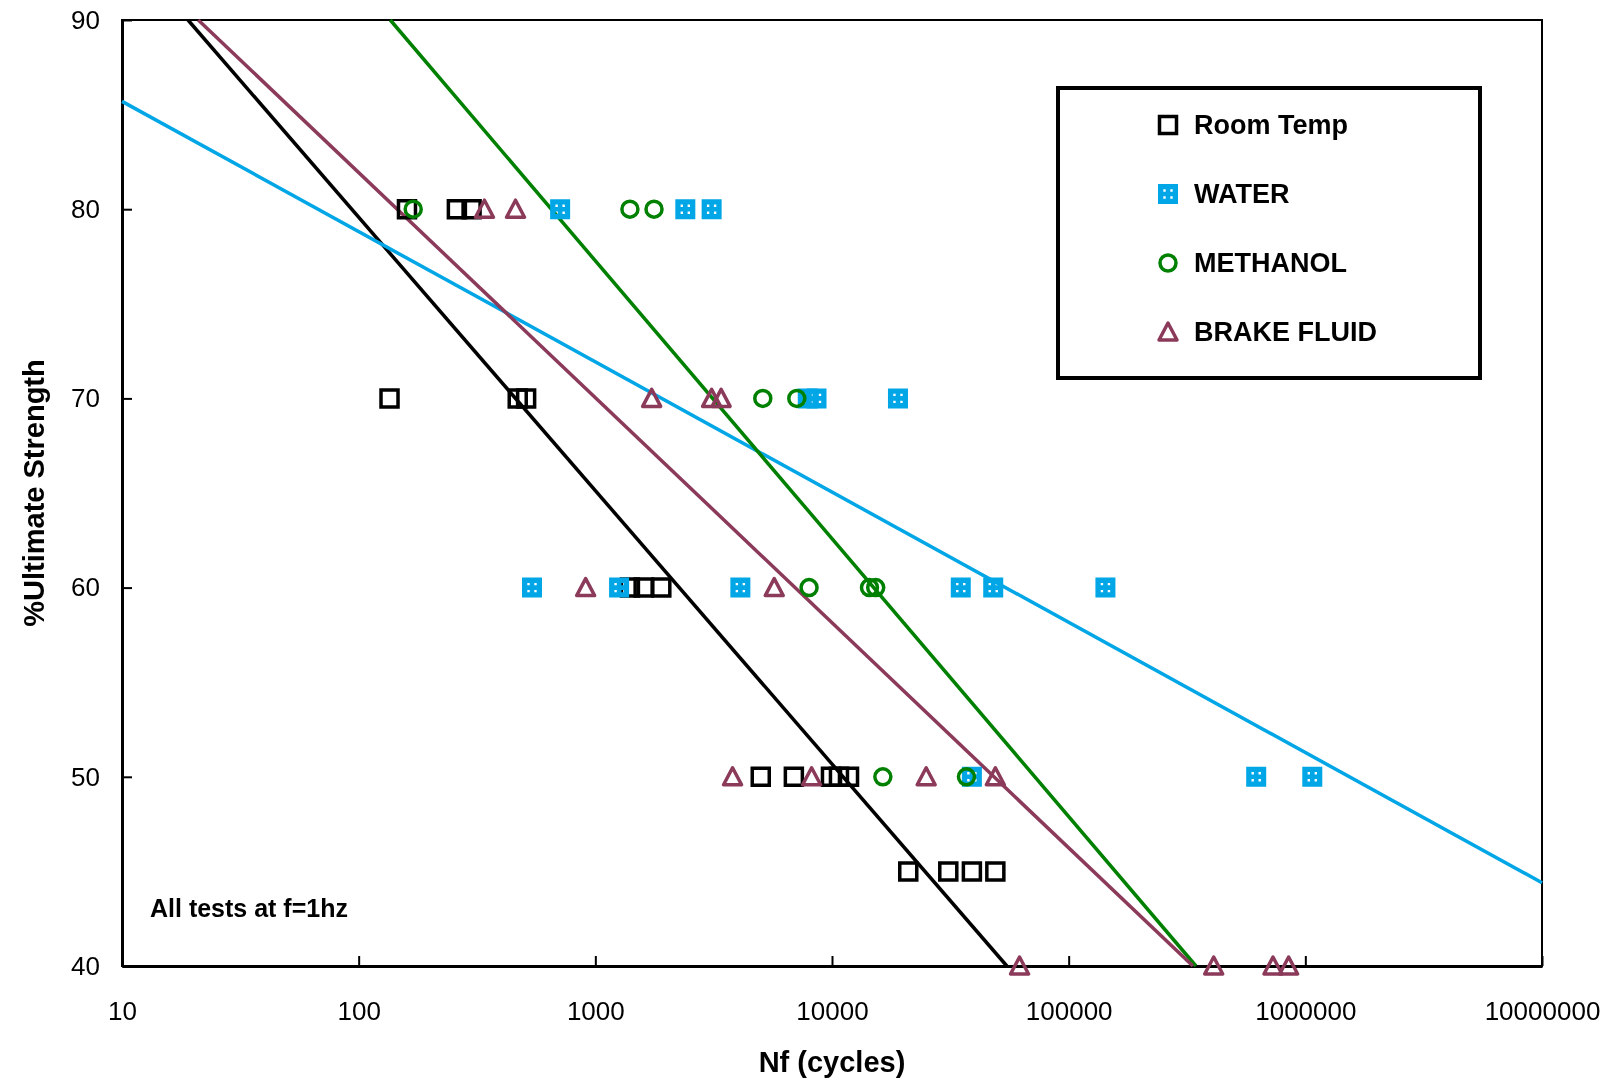 Image resolution: width=1620 pixels, height=1083 pixels. What do you see at coordinates (1306, 1011) in the screenshot?
I see `x-tick-label: 1000000` at bounding box center [1306, 1011].